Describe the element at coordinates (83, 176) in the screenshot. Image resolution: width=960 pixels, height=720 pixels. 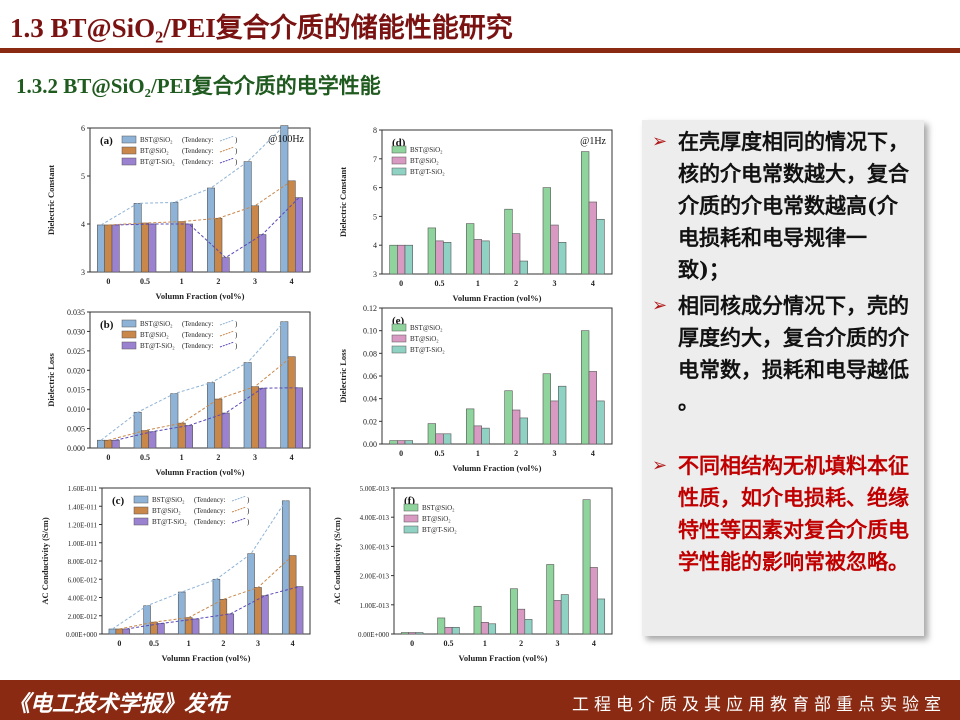
I see `y-tick-label: 5` at that location.